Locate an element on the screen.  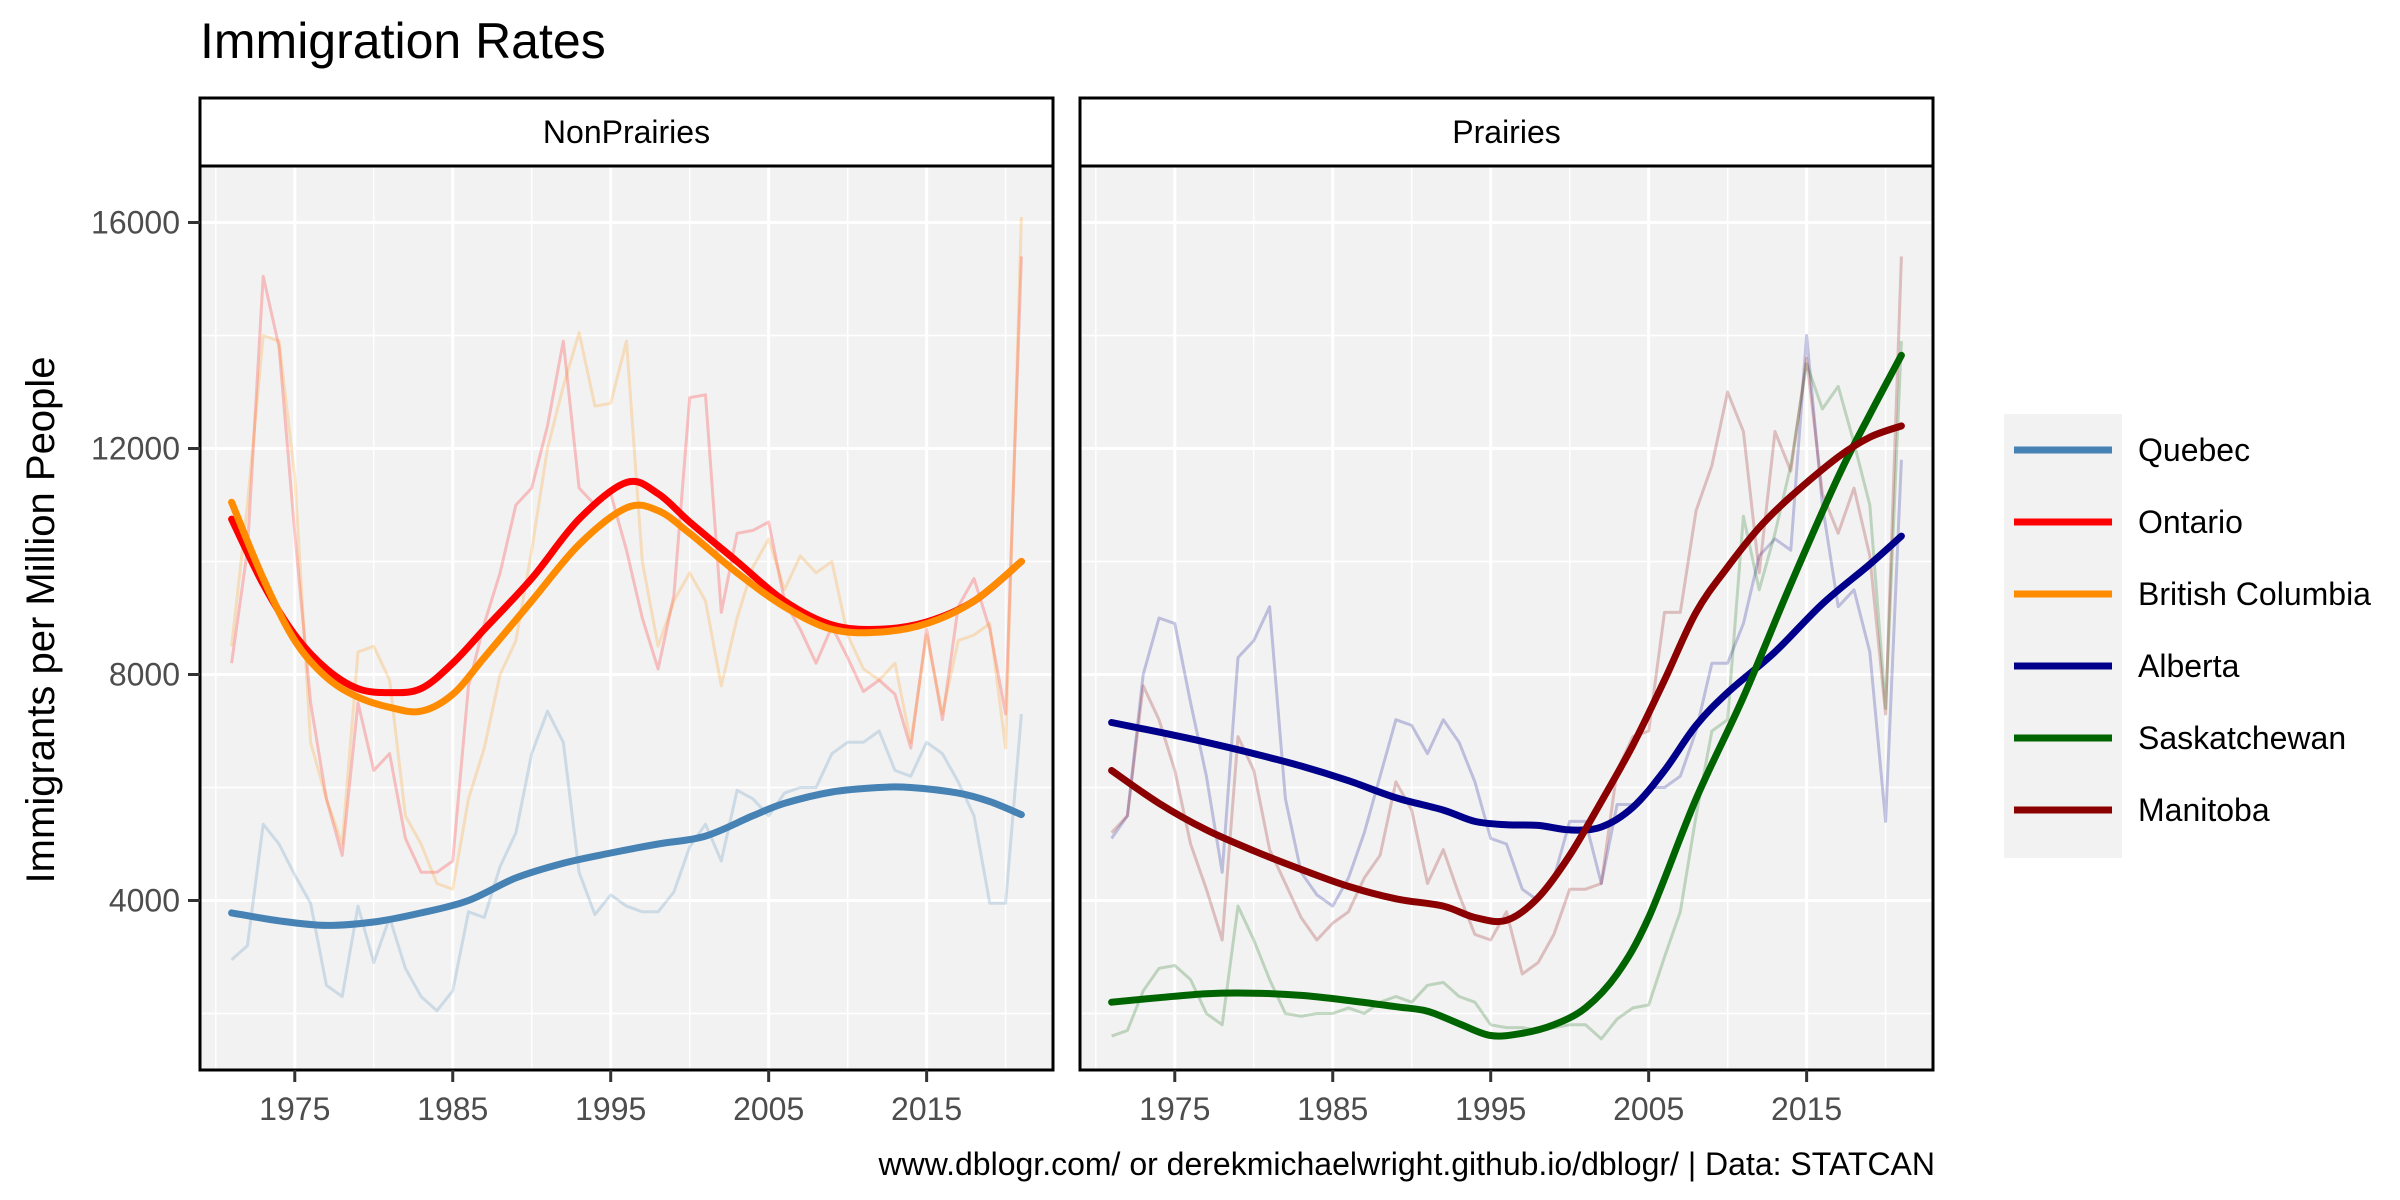
legend-item-manitoba: Manitoba is located at coordinates (2142, 810).